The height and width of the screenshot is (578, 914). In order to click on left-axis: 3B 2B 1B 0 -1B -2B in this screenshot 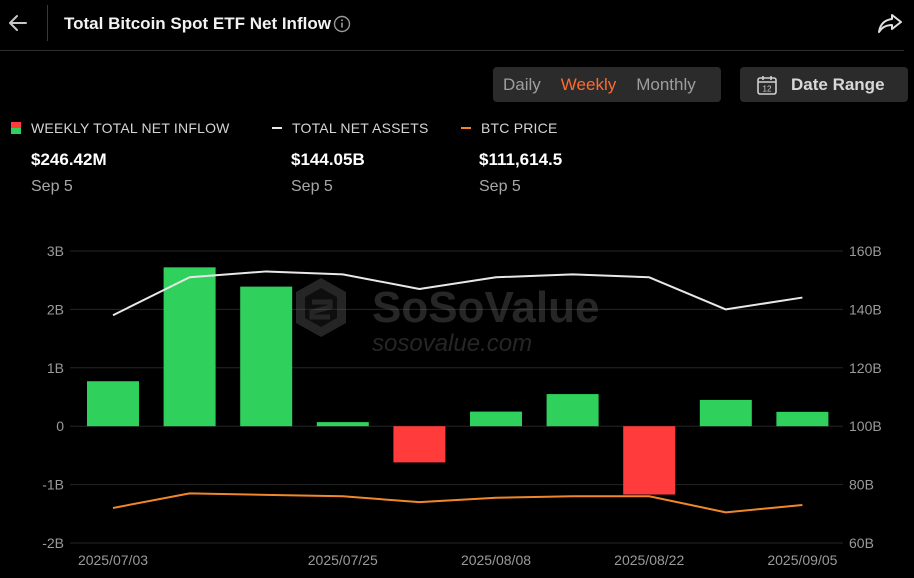, I will do `click(53, 397)`.